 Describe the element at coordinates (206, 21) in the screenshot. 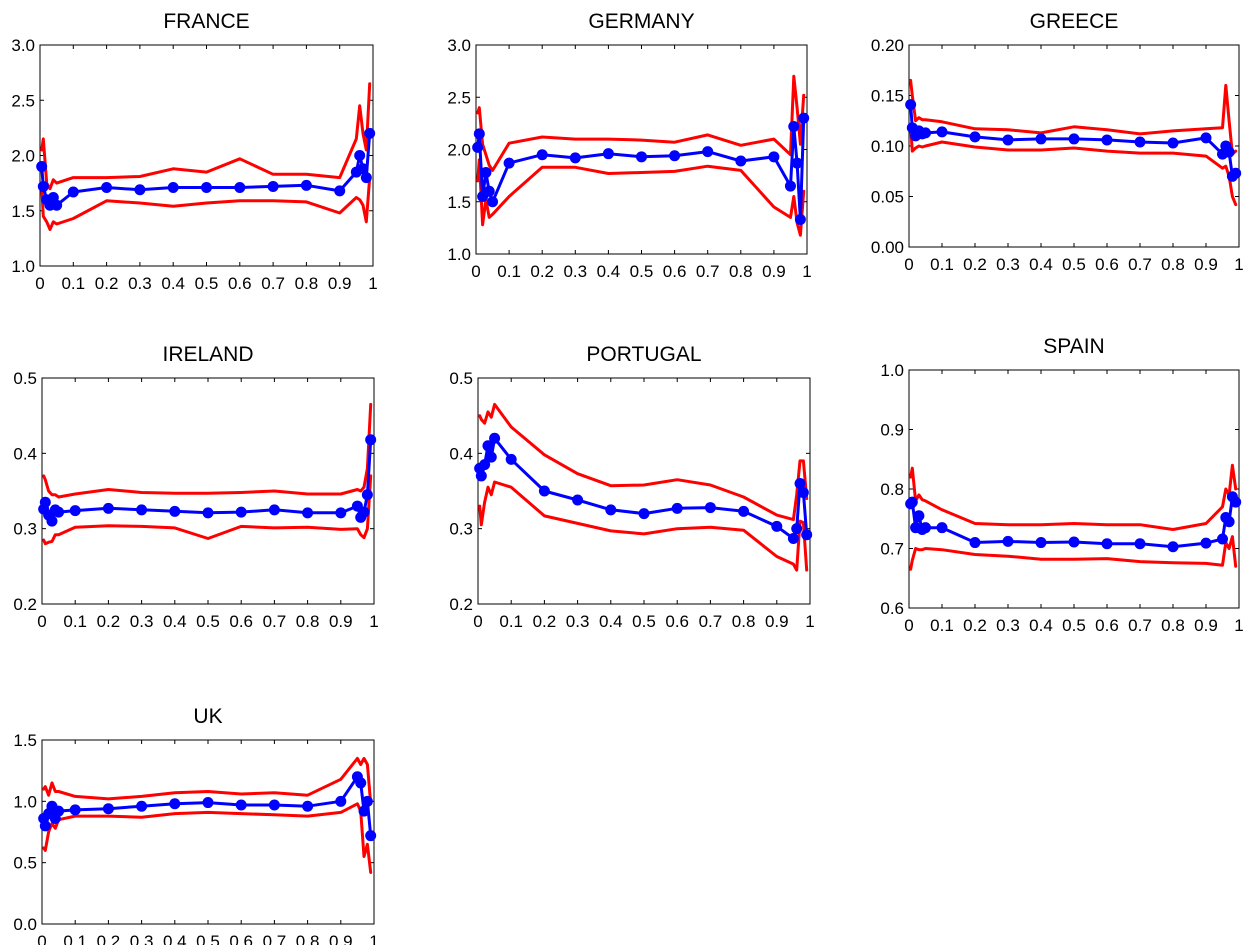

I see `chart-title: FRANCE` at that location.